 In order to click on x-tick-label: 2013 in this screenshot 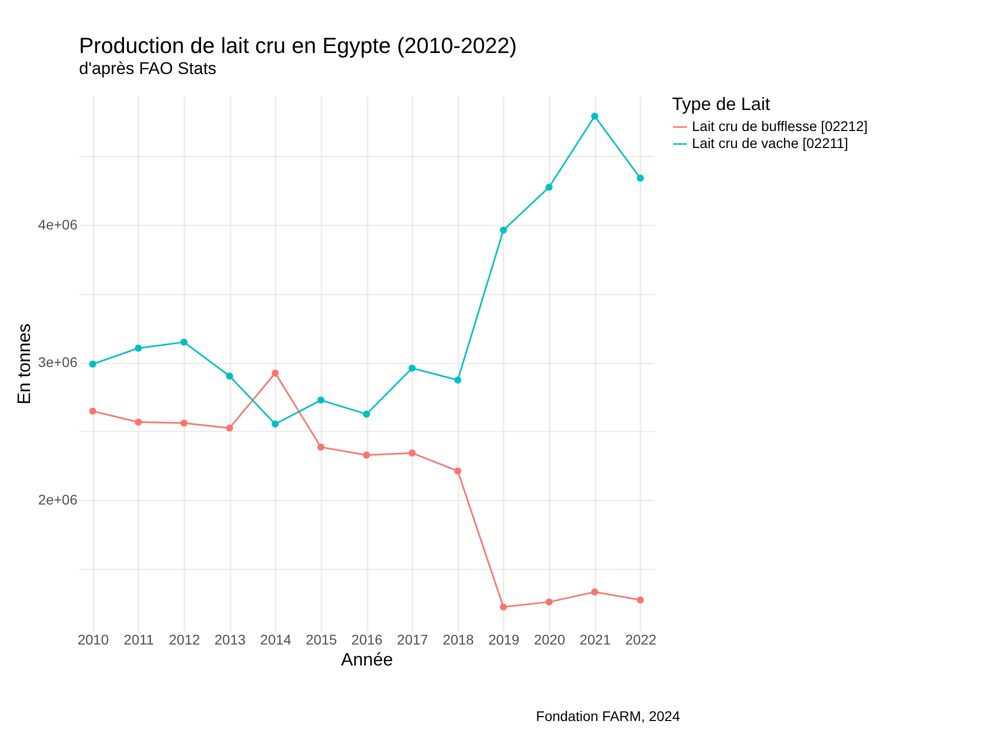, I will do `click(230, 640)`.